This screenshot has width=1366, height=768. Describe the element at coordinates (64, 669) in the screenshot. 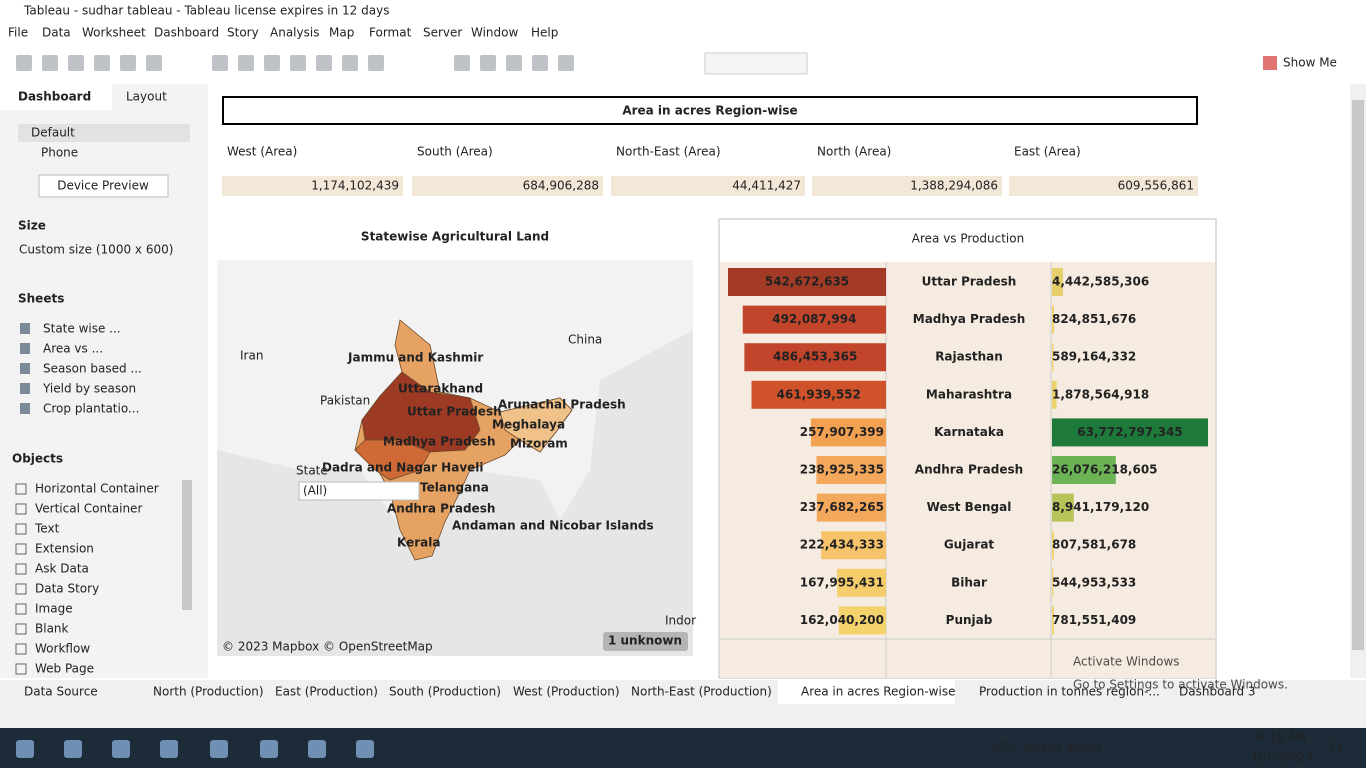

I see `object-item: Web Page` at that location.